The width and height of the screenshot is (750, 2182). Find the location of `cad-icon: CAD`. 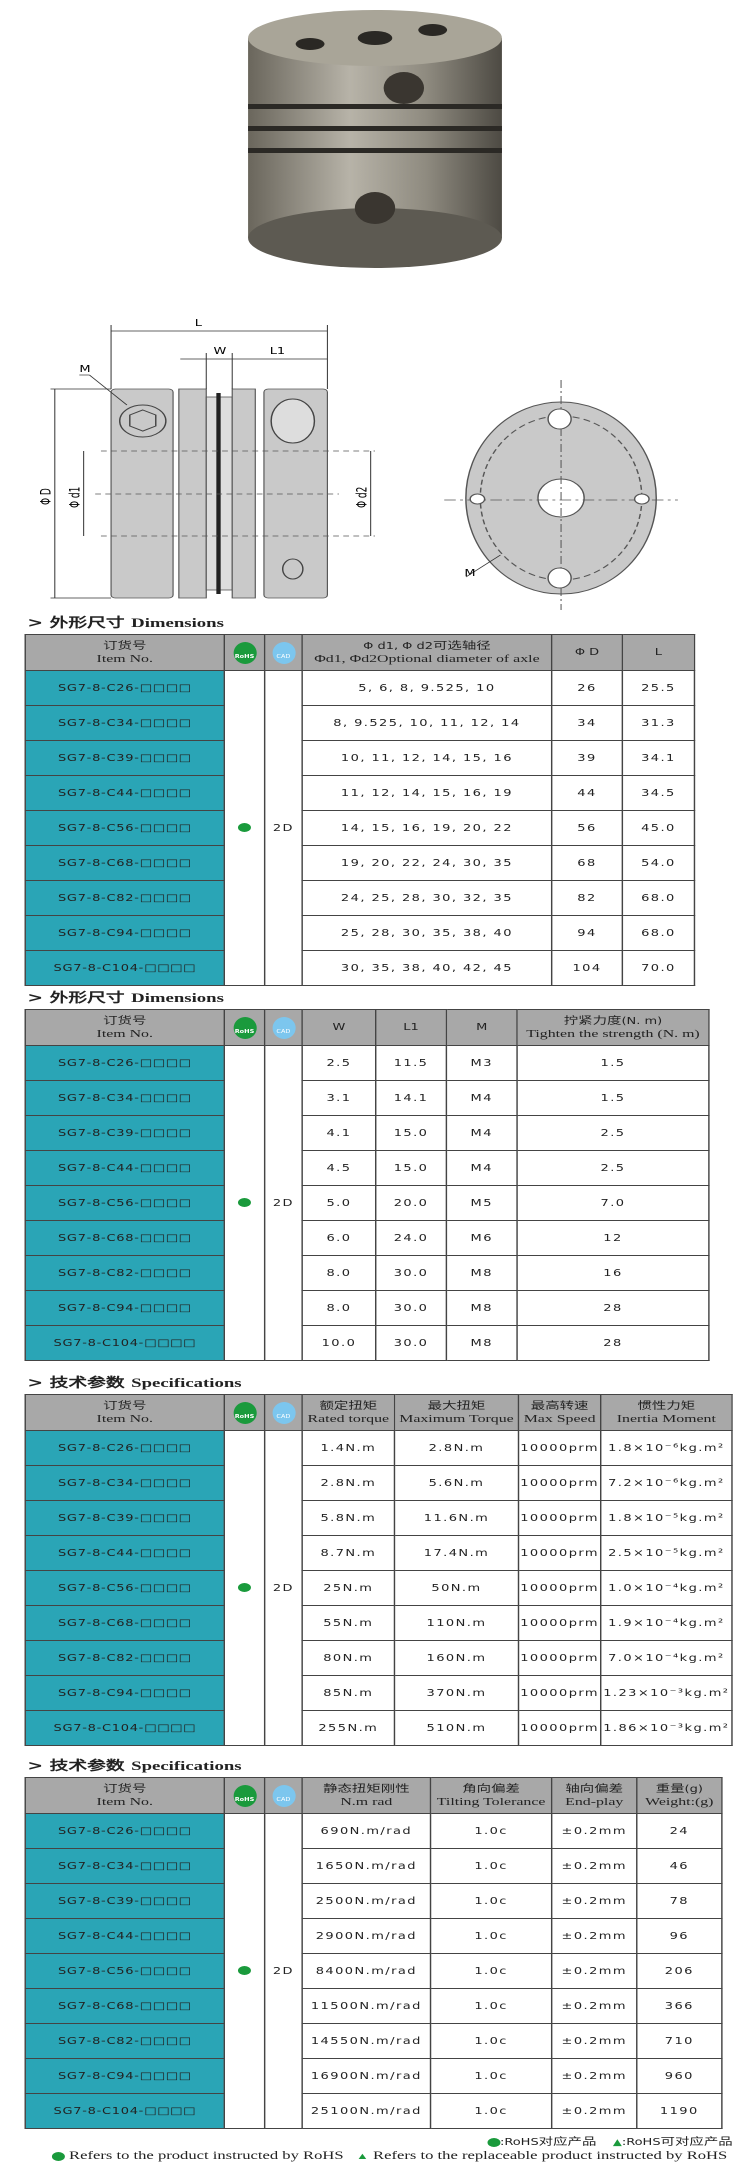

cad-icon: CAD is located at coordinates (283, 1027).